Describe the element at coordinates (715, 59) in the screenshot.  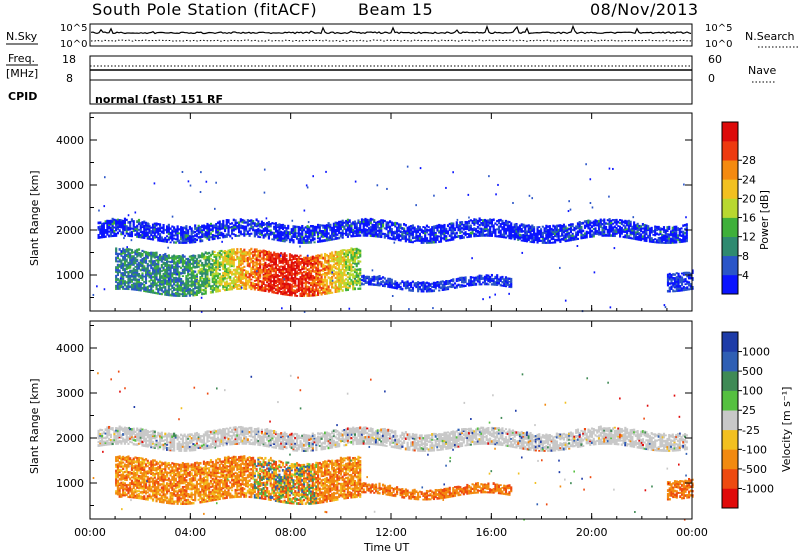
I see `nave-tick-top: 60` at that location.